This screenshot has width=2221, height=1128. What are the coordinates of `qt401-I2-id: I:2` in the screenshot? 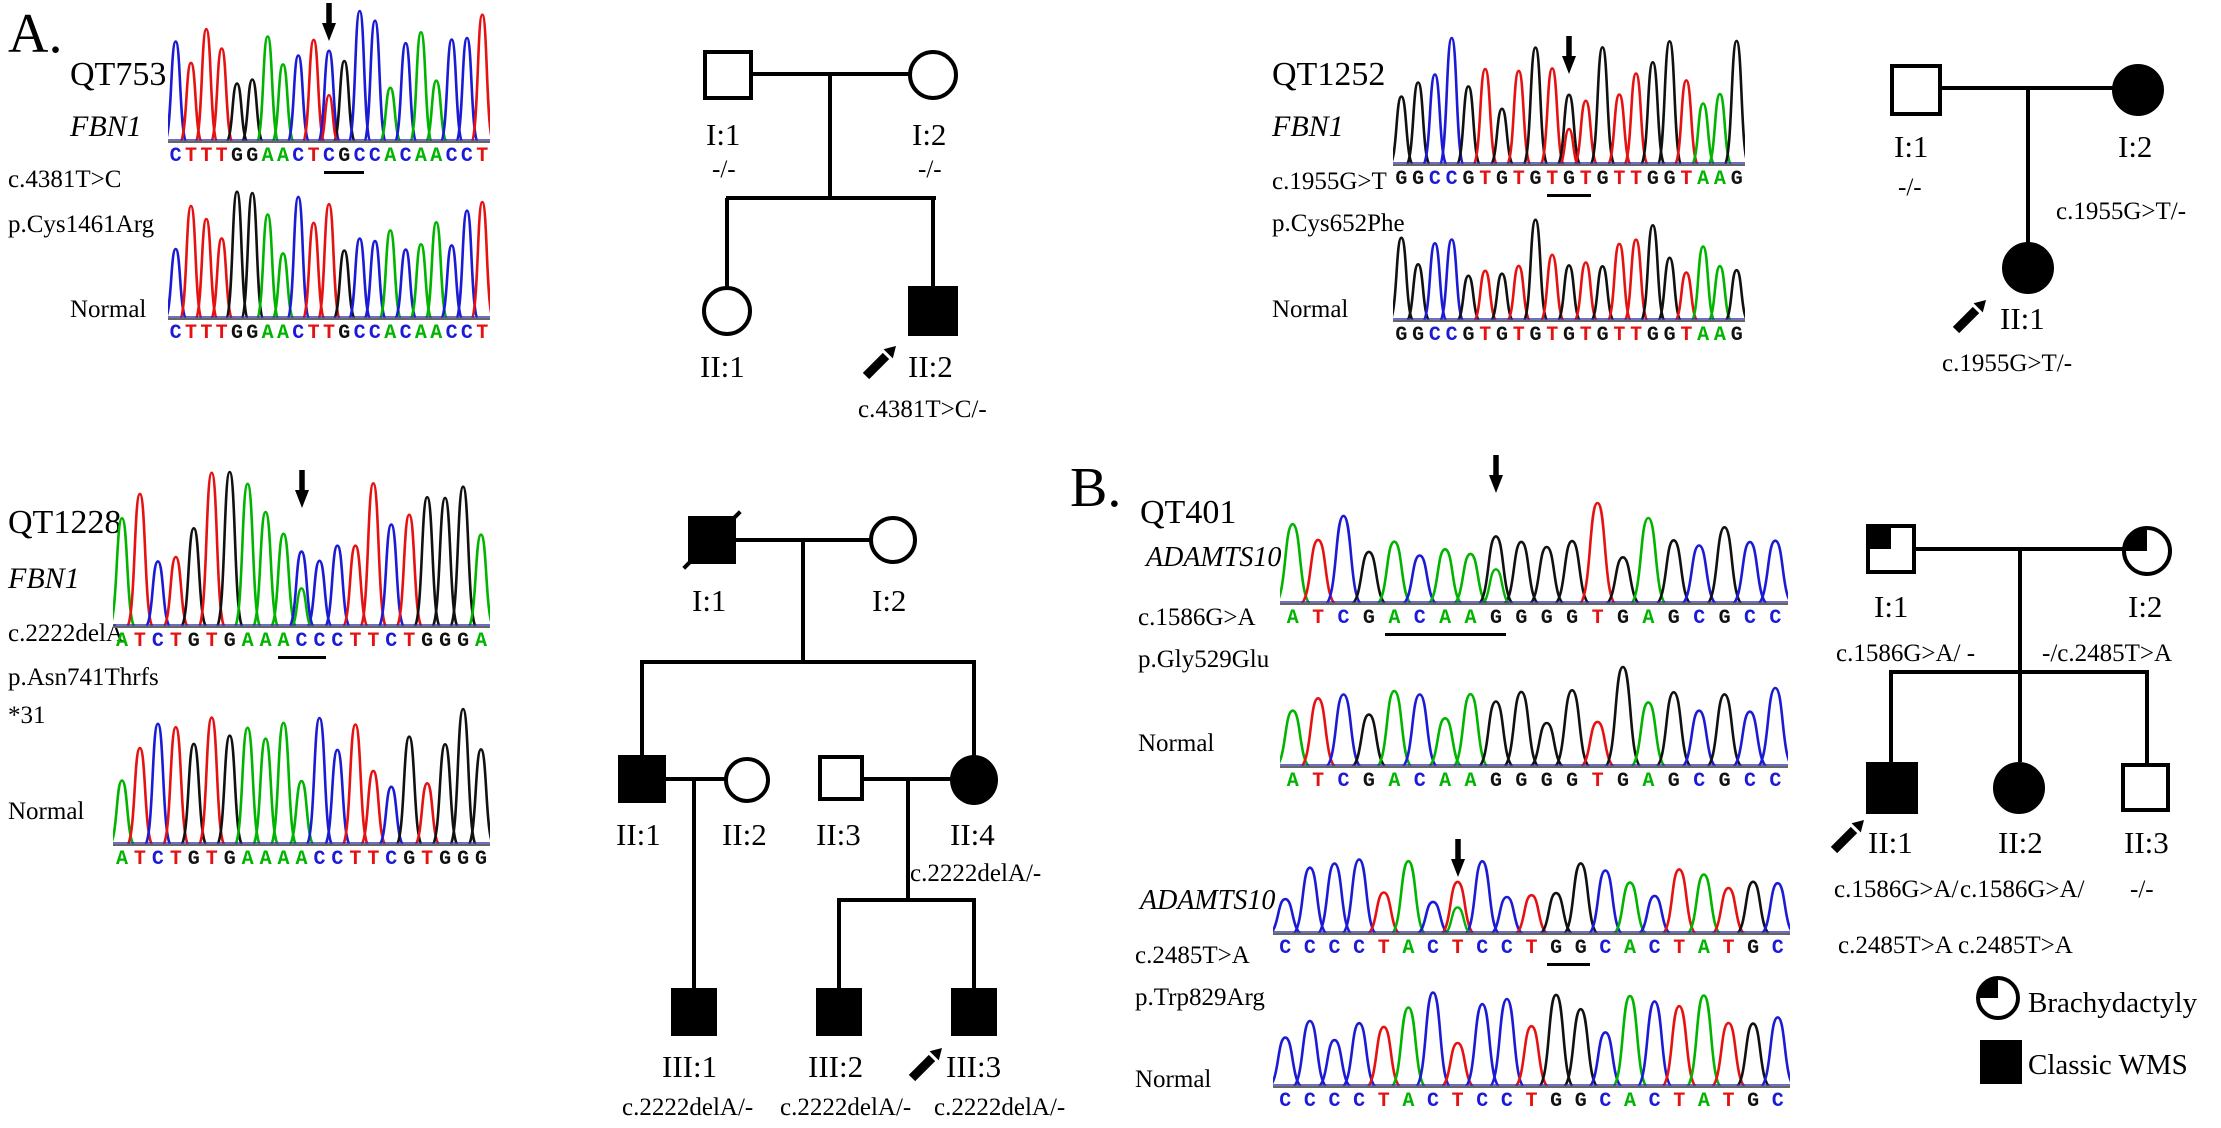 It's located at (2145, 606).